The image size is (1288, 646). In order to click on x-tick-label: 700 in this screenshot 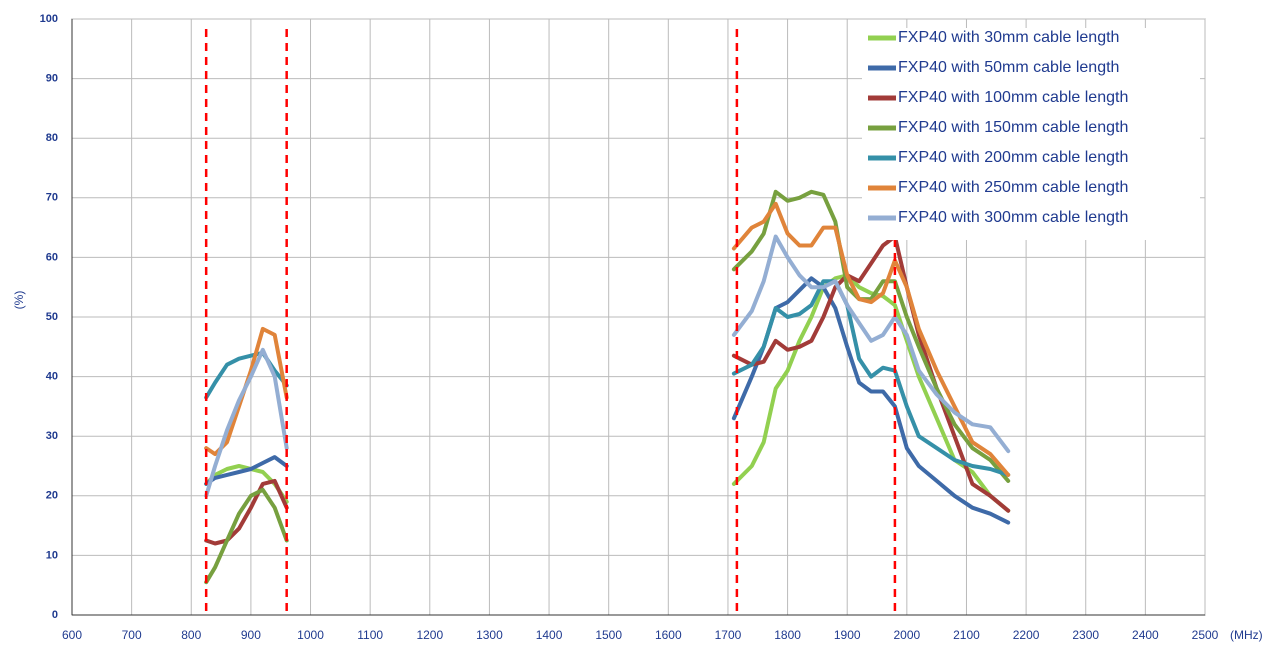, I will do `click(132, 635)`.